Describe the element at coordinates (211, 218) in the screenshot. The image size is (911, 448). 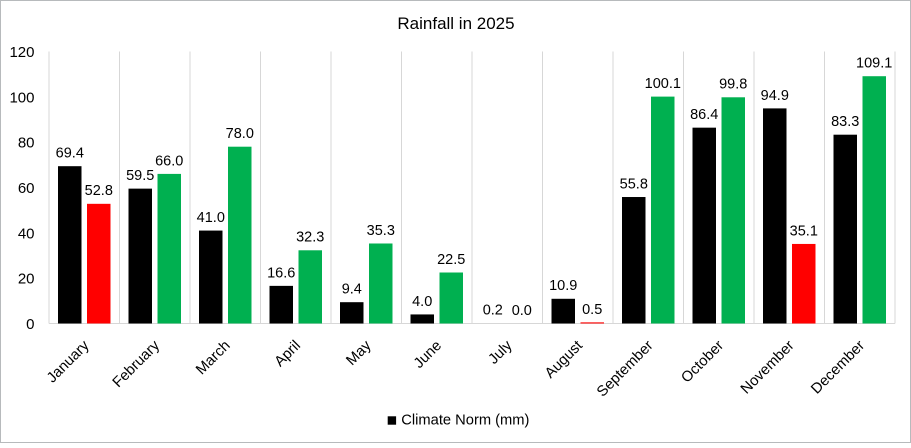
I see `svg-text: 41.0` at that location.